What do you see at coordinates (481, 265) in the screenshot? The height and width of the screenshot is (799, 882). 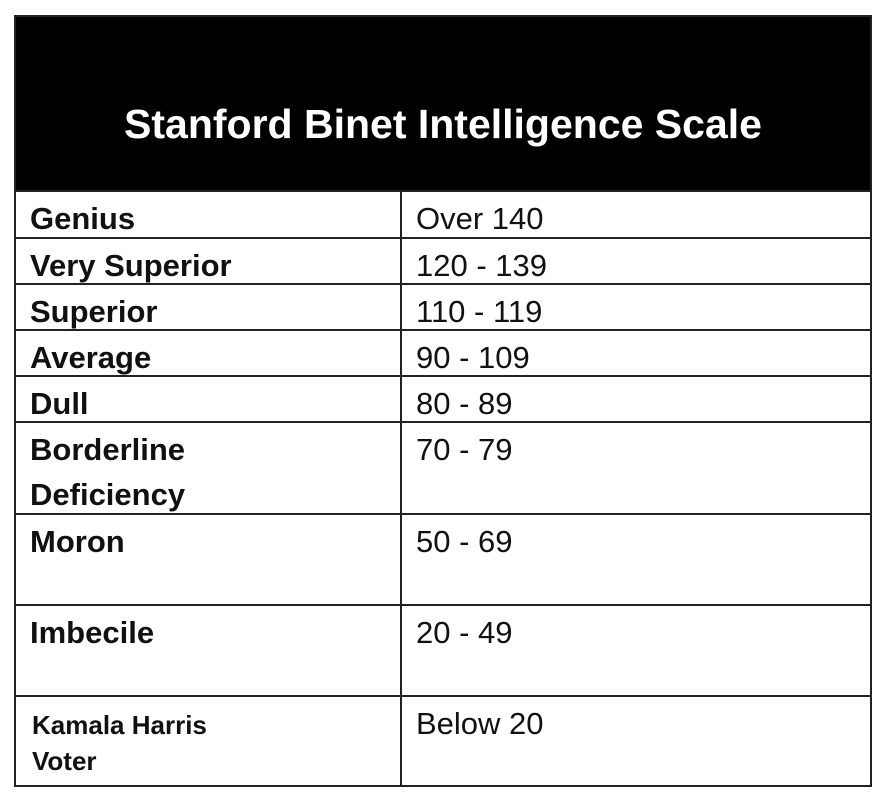 I see `row-range: 120 - 139` at bounding box center [481, 265].